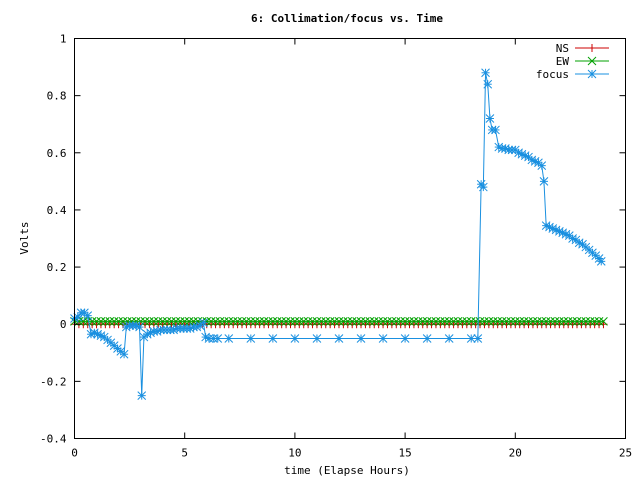 This screenshot has height=480, width=640. I want to click on legend-marker-focus-glyph, so click(592, 74).